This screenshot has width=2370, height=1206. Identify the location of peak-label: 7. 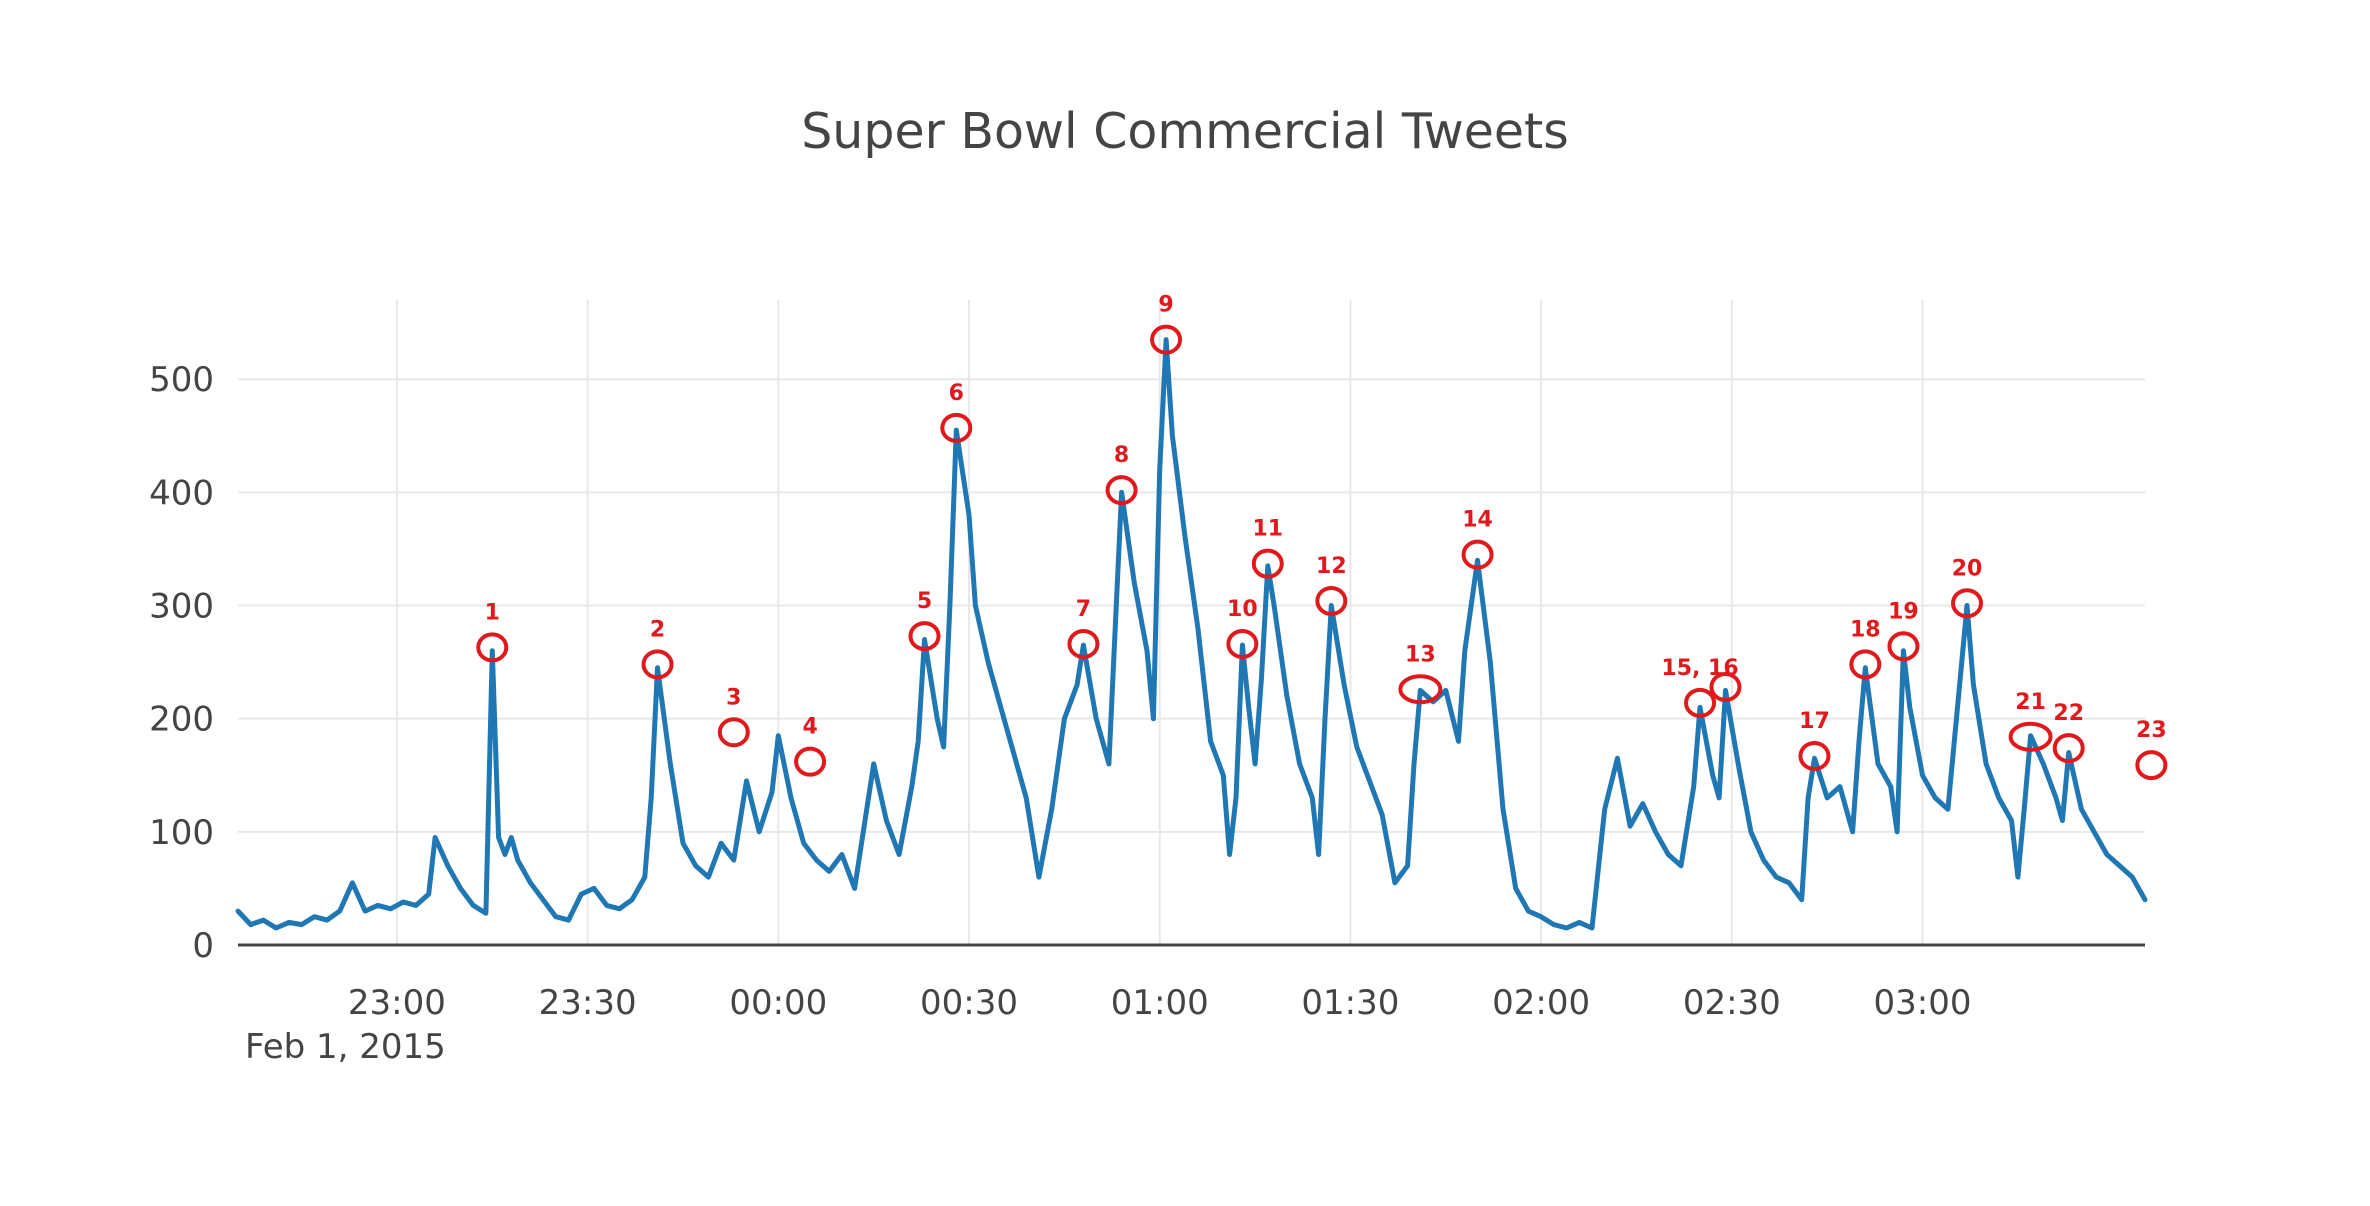
(1083, 609).